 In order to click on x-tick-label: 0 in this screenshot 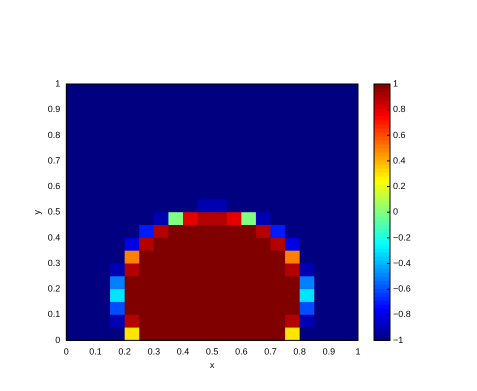, I will do `click(66, 351)`.